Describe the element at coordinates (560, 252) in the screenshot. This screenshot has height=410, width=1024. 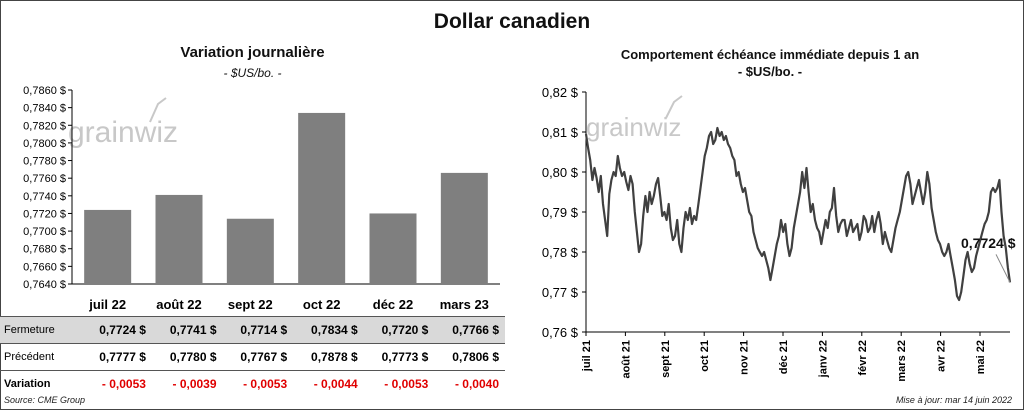
I see `y-tick-label: 0,78 $` at that location.